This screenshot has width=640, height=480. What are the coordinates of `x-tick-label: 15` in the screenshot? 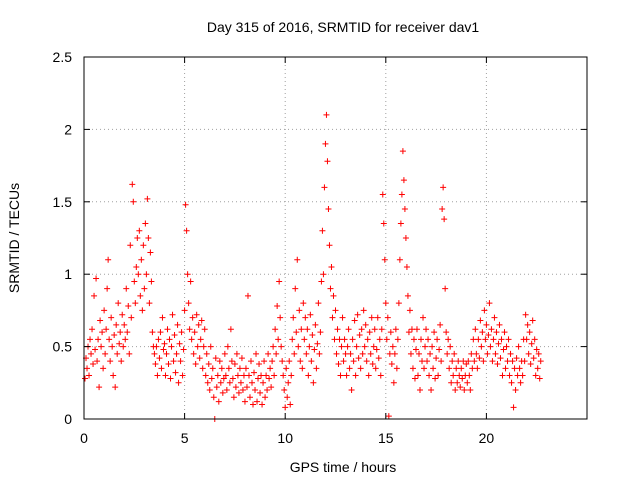 It's located at (386, 438).